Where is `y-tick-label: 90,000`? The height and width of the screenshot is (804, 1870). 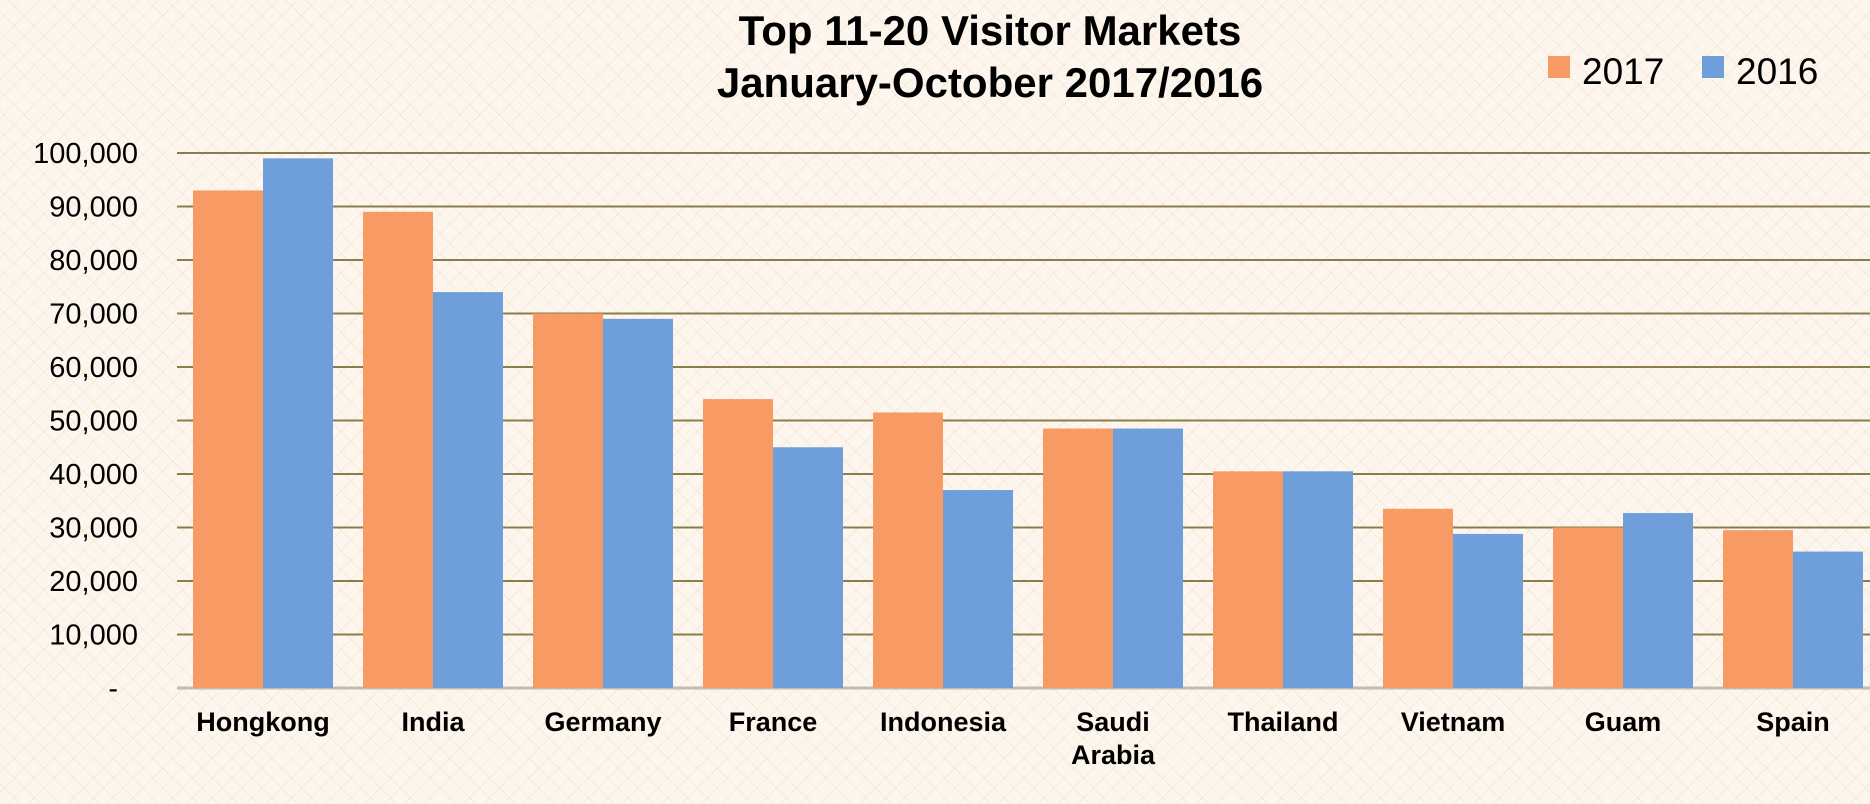 y-tick-label: 90,000 is located at coordinates (93, 208).